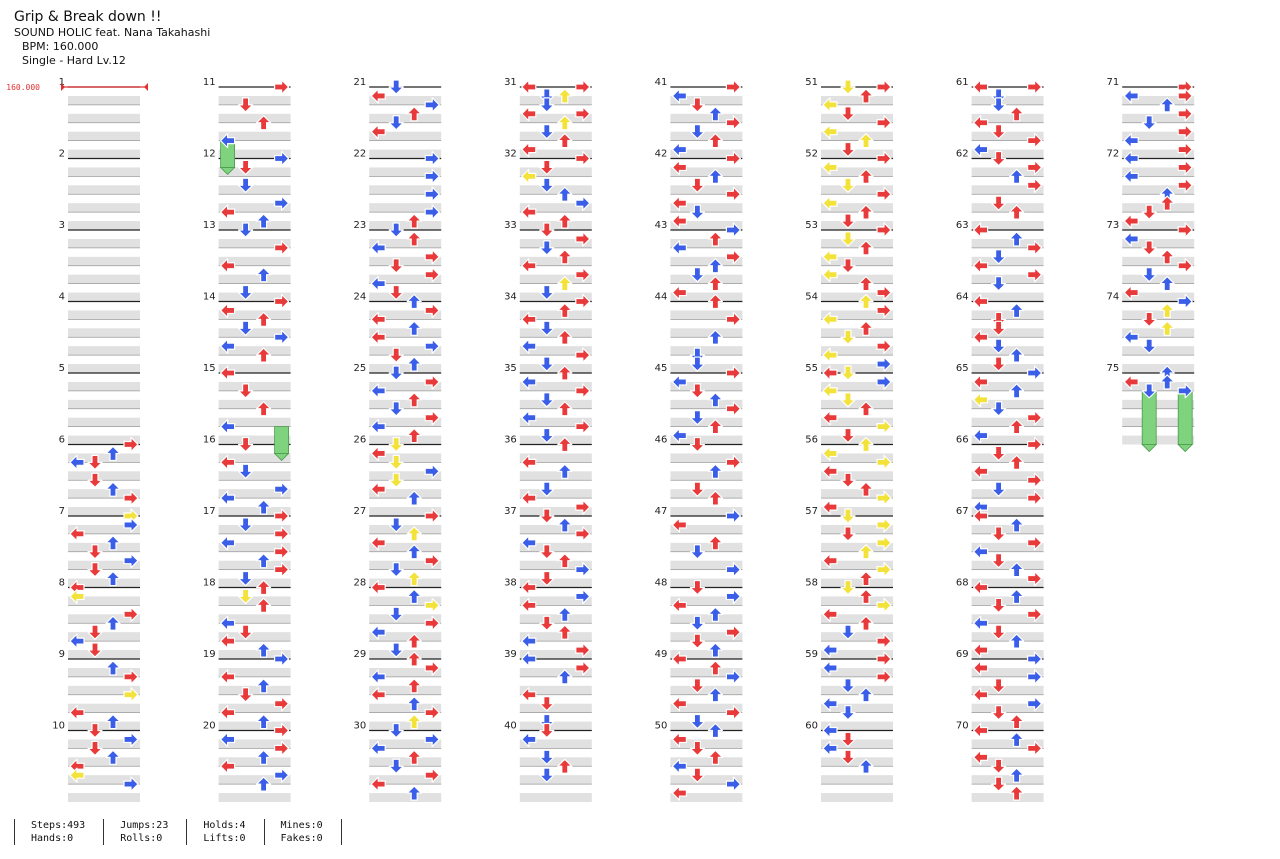 Image resolution: width=1280 pixels, height=859 pixels. Describe the element at coordinates (88, 17) in the screenshot. I see `song-title: Grip & Break down !!` at that location.